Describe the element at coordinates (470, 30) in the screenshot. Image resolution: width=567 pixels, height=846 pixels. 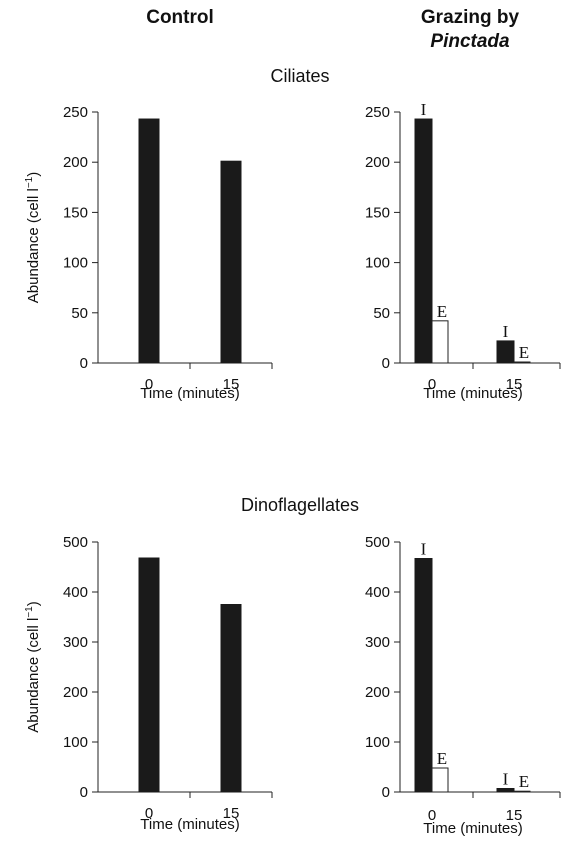
I see `column-header-grazing: Grazing by Pinctada` at that location.